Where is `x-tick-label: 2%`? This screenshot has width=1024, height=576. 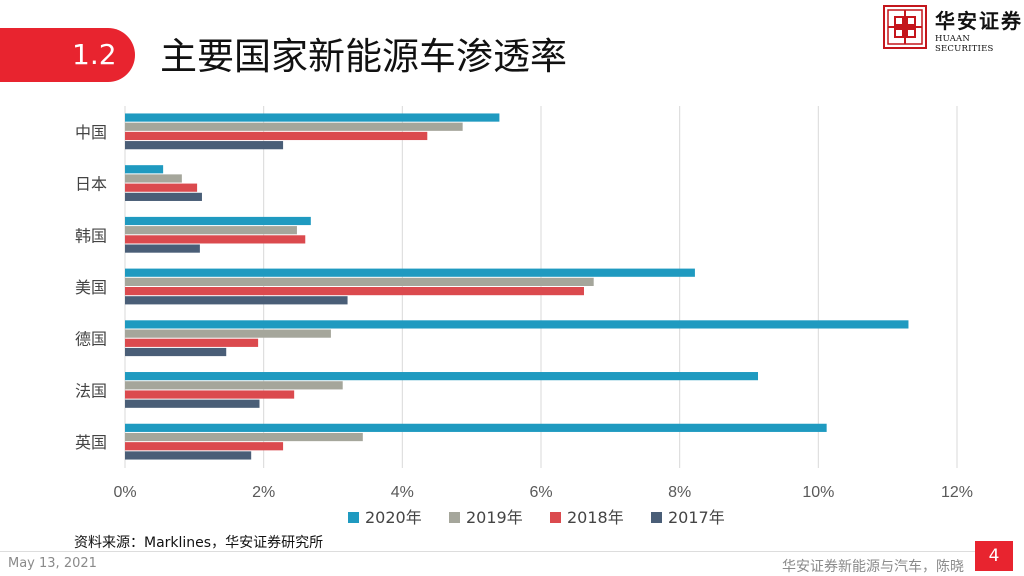 x-tick-label: 2% is located at coordinates (263, 492).